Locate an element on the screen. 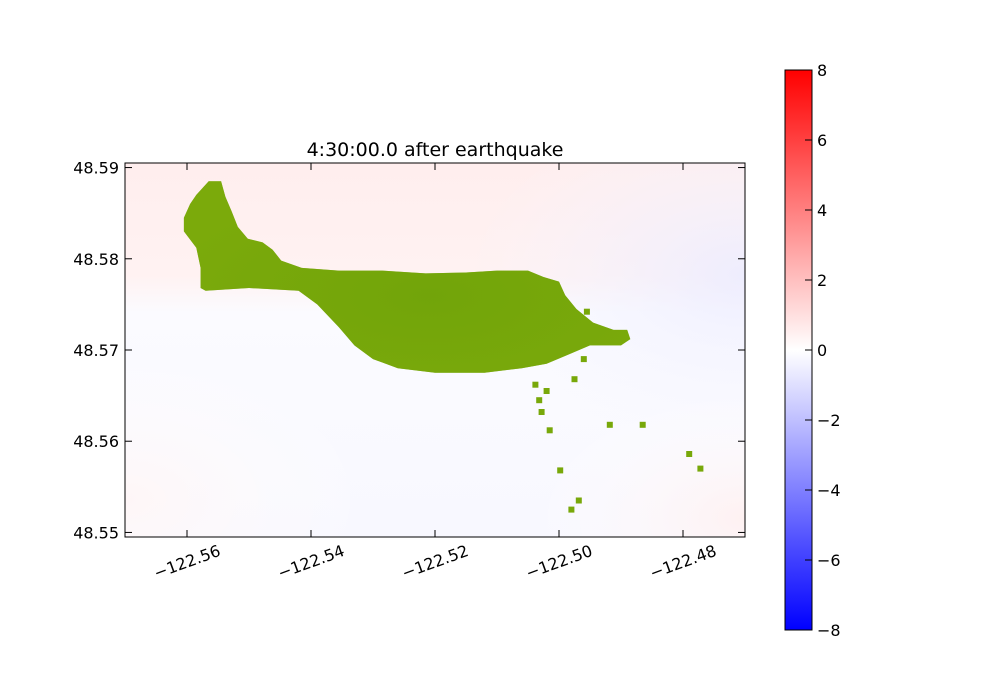  y-tick-label: 48.55 is located at coordinates (96, 532).